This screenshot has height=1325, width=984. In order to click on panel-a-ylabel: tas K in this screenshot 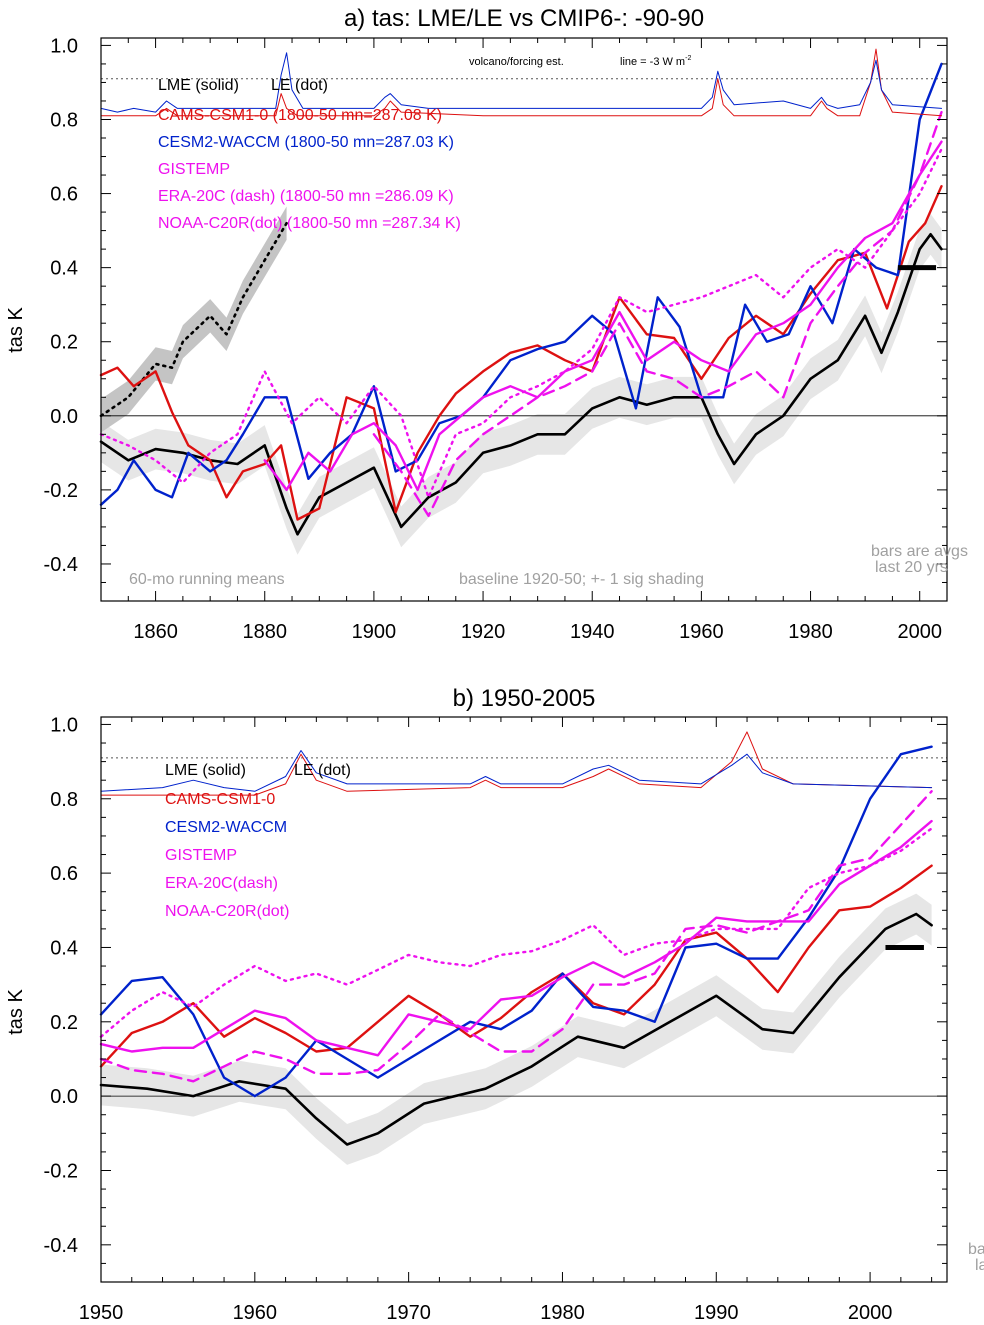, I will do `click(16, 330)`.